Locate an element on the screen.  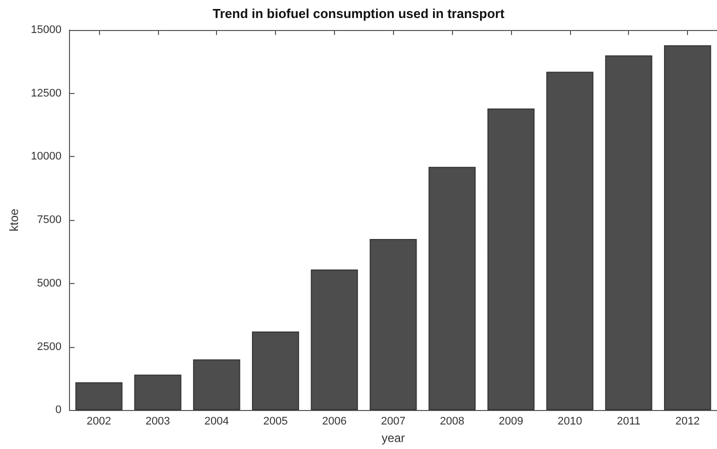
y-tick-label: 15000 is located at coordinates (46, 30).